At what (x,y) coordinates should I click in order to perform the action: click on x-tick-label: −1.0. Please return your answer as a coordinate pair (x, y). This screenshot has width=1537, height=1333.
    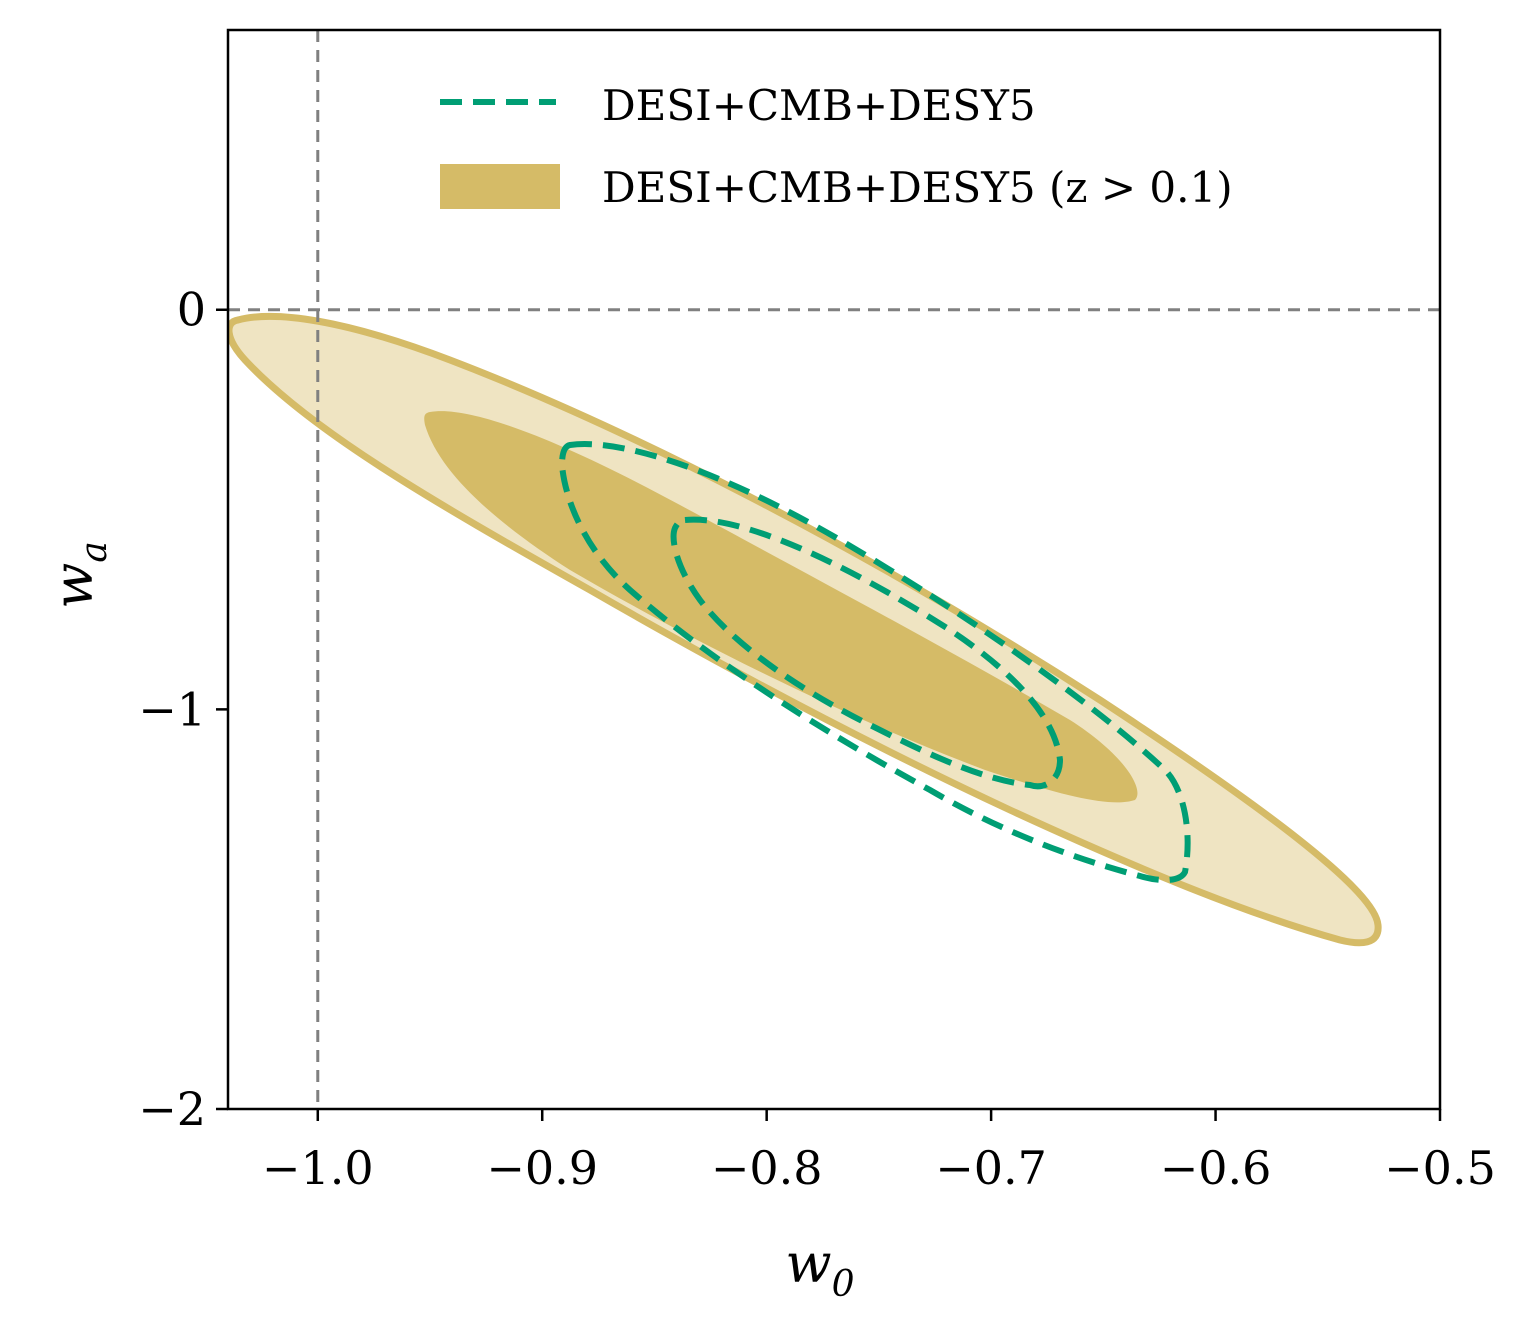
    Looking at the image, I should click on (318, 1168).